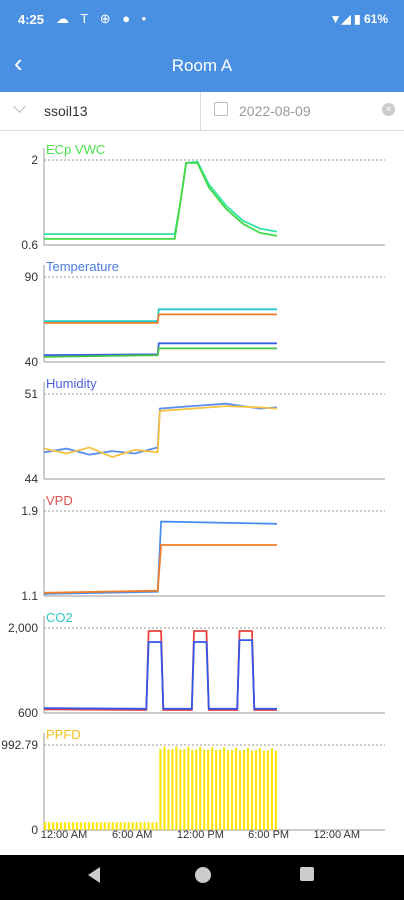 The width and height of the screenshot is (404, 900). What do you see at coordinates (19, 106) in the screenshot?
I see `chevron-down-icon` at bounding box center [19, 106].